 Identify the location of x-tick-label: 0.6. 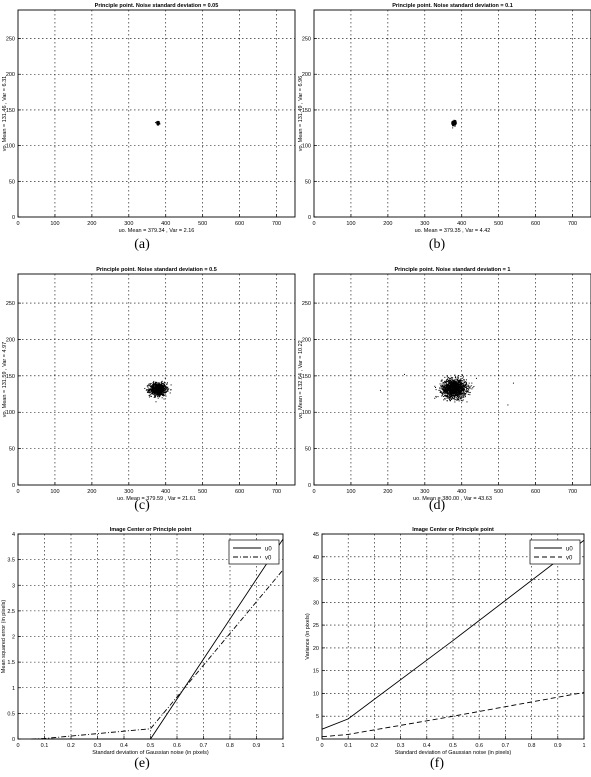
(479, 746).